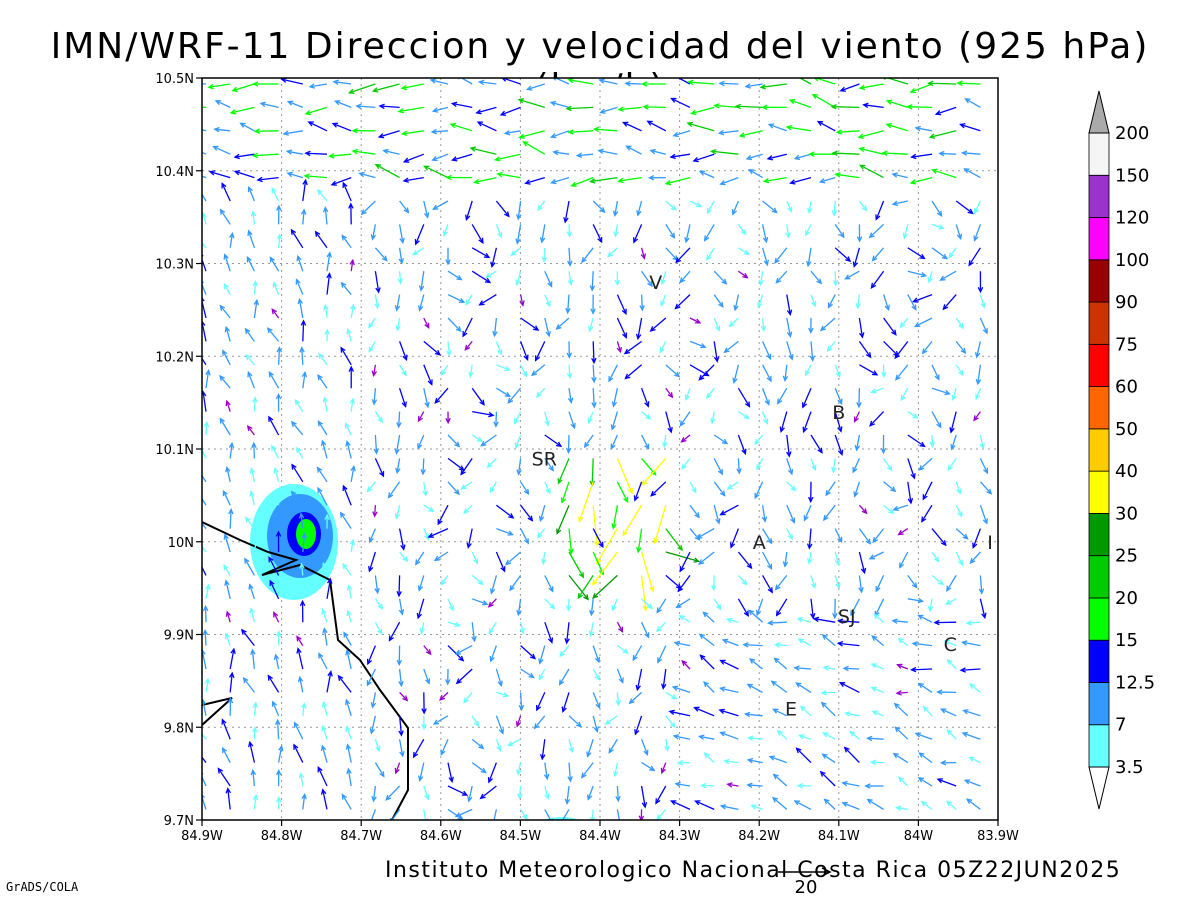 This screenshot has height=900, width=1200. I want to click on grads-credit: GrADS/COLA, so click(42, 887).